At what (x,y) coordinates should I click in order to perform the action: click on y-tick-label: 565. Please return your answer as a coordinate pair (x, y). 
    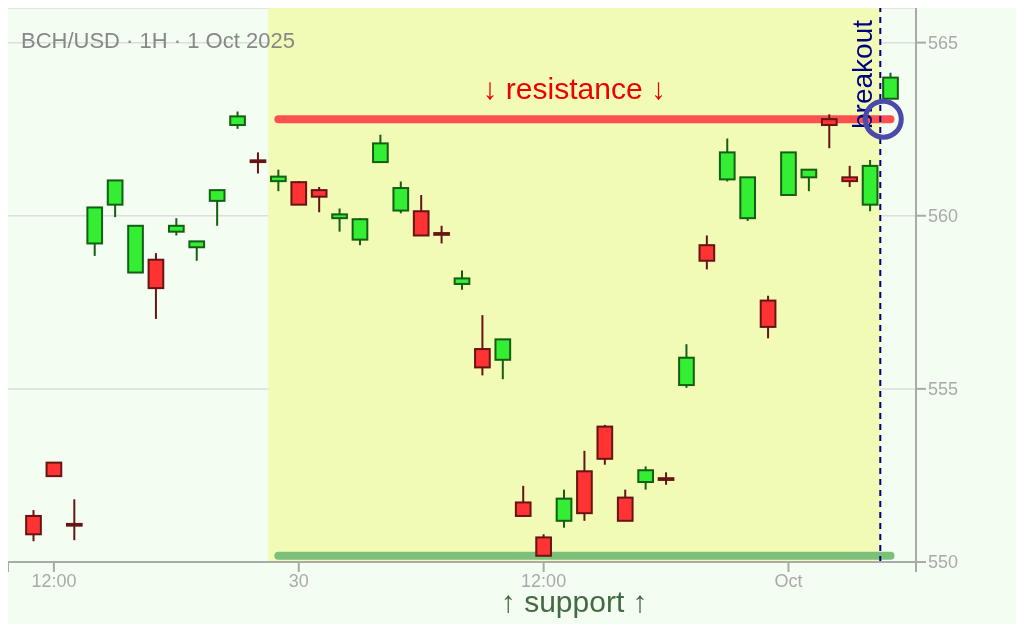
    Looking at the image, I should click on (943, 43).